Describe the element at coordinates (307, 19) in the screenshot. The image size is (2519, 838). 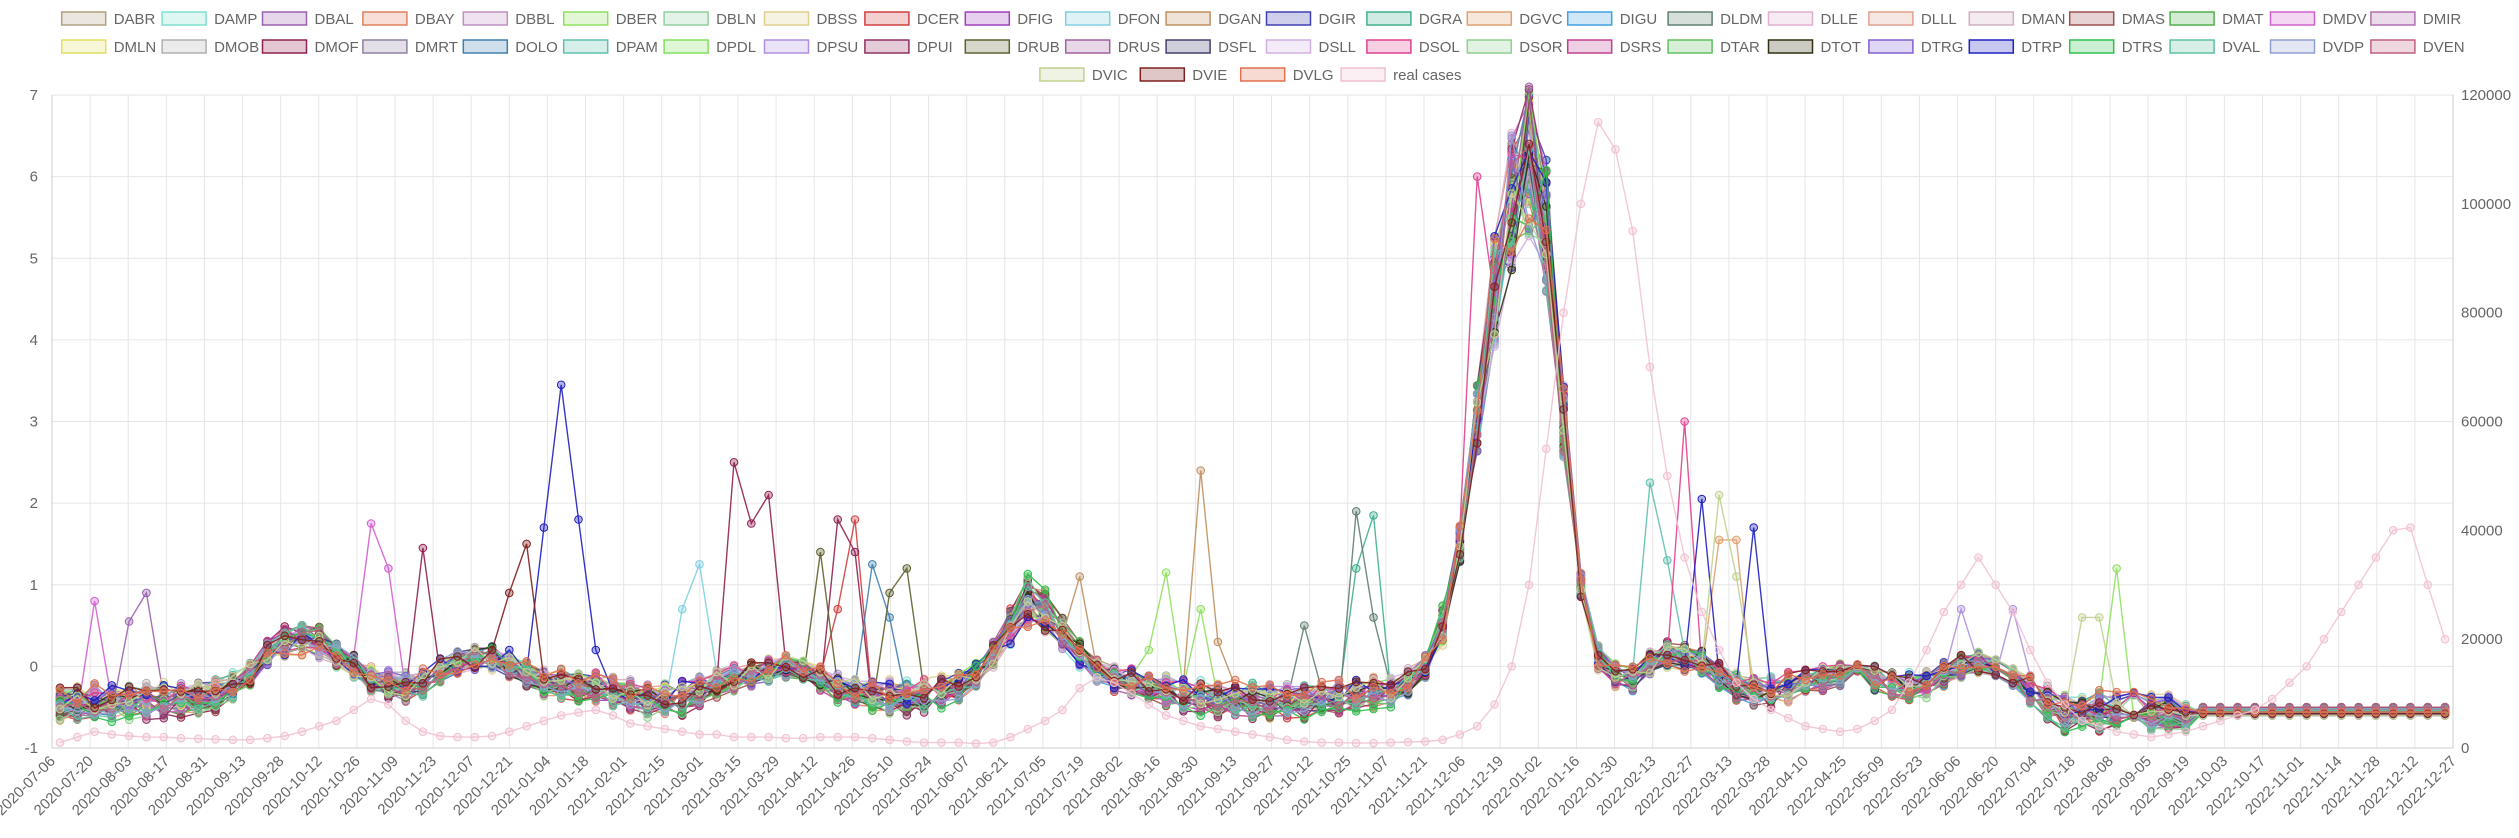
I see `legend-item: DBAL` at that location.